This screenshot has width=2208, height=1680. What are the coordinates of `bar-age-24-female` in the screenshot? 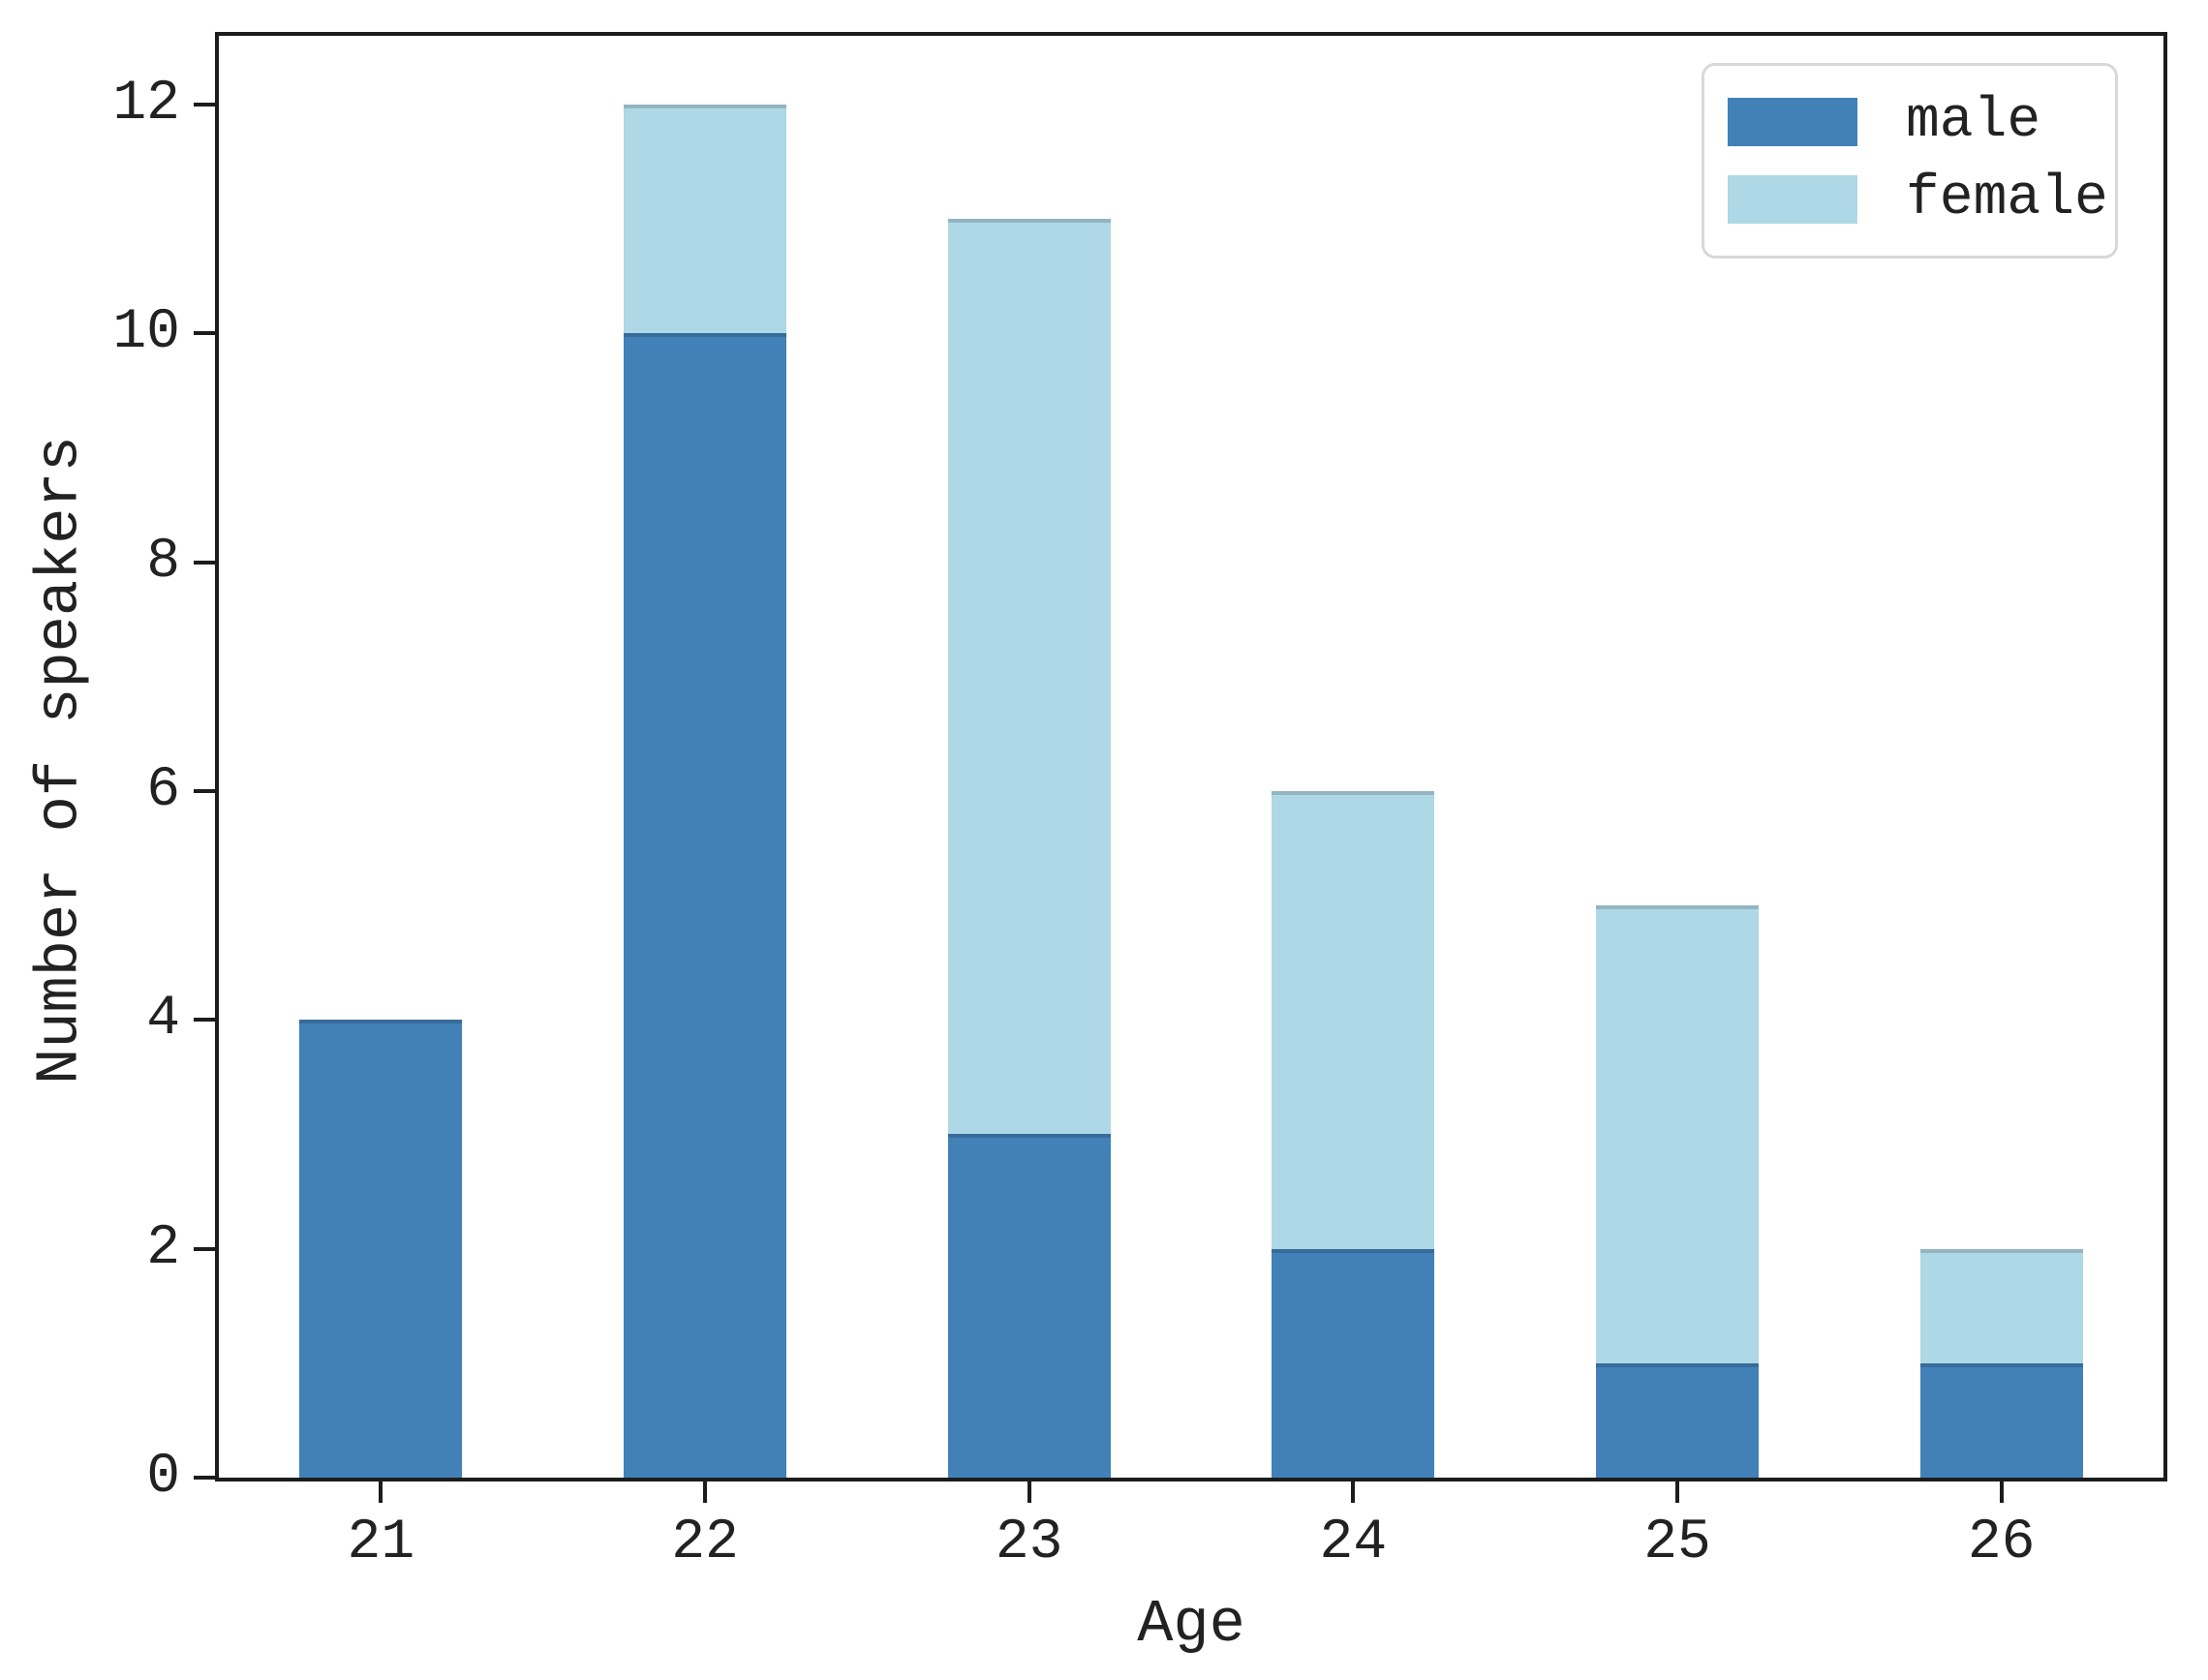 It's located at (1353, 1020).